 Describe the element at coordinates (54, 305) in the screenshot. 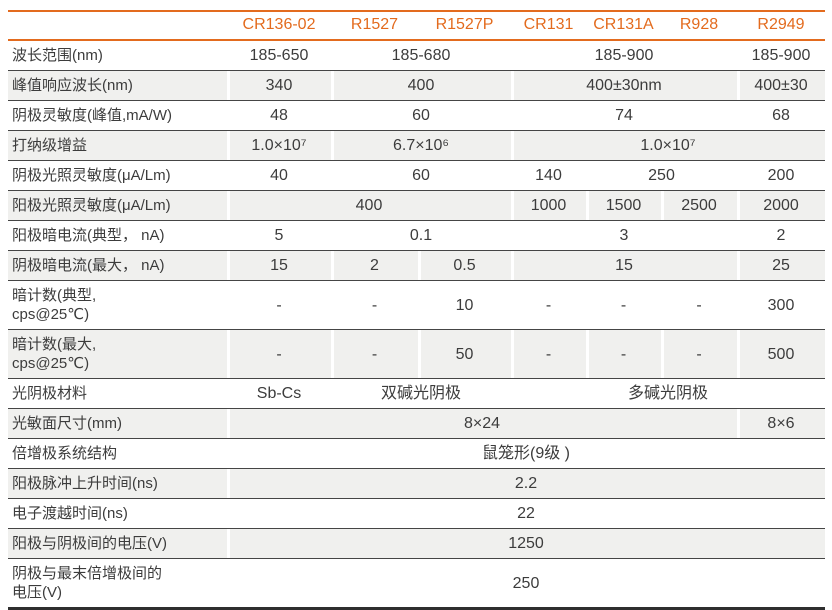

I see `row-label: 暗计数(典型, cps@25℃)` at that location.